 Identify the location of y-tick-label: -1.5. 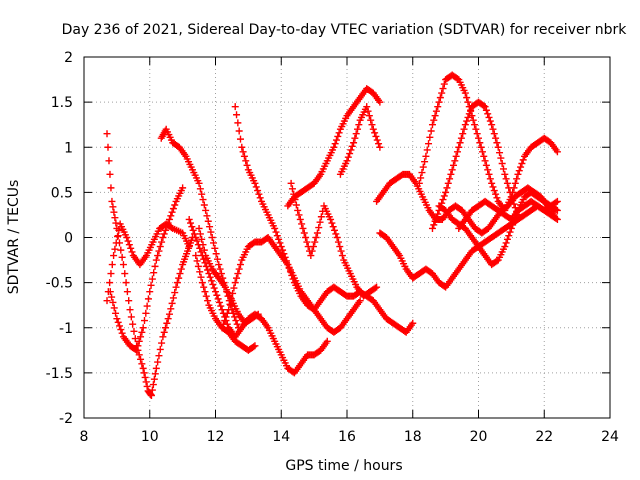
(59, 374).